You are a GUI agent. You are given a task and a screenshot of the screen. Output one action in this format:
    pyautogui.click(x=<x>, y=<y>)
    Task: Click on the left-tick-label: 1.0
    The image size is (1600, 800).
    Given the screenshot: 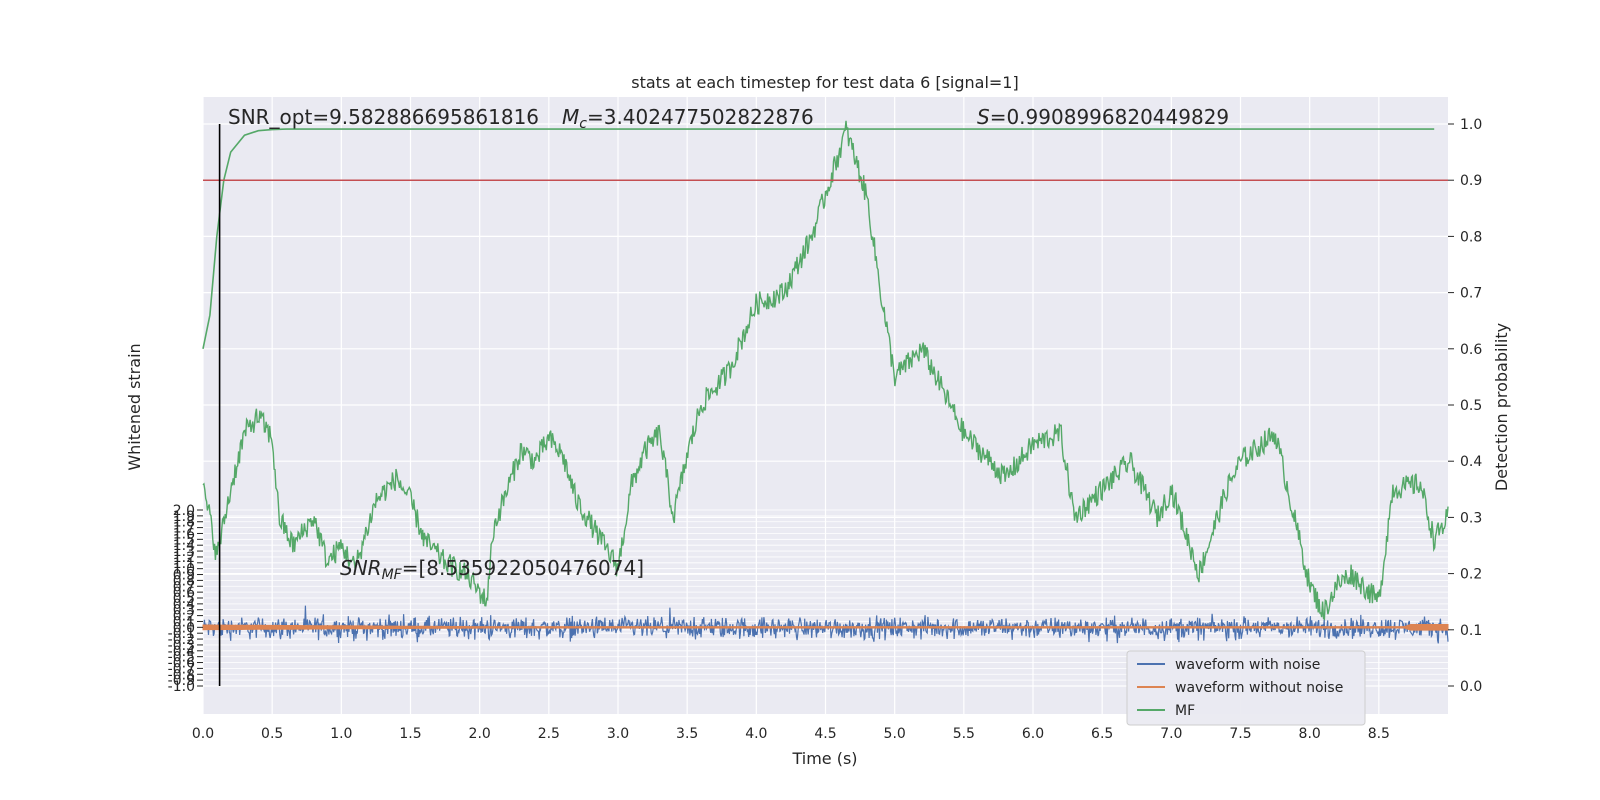 What is the action you would take?
    pyautogui.click(x=184, y=570)
    